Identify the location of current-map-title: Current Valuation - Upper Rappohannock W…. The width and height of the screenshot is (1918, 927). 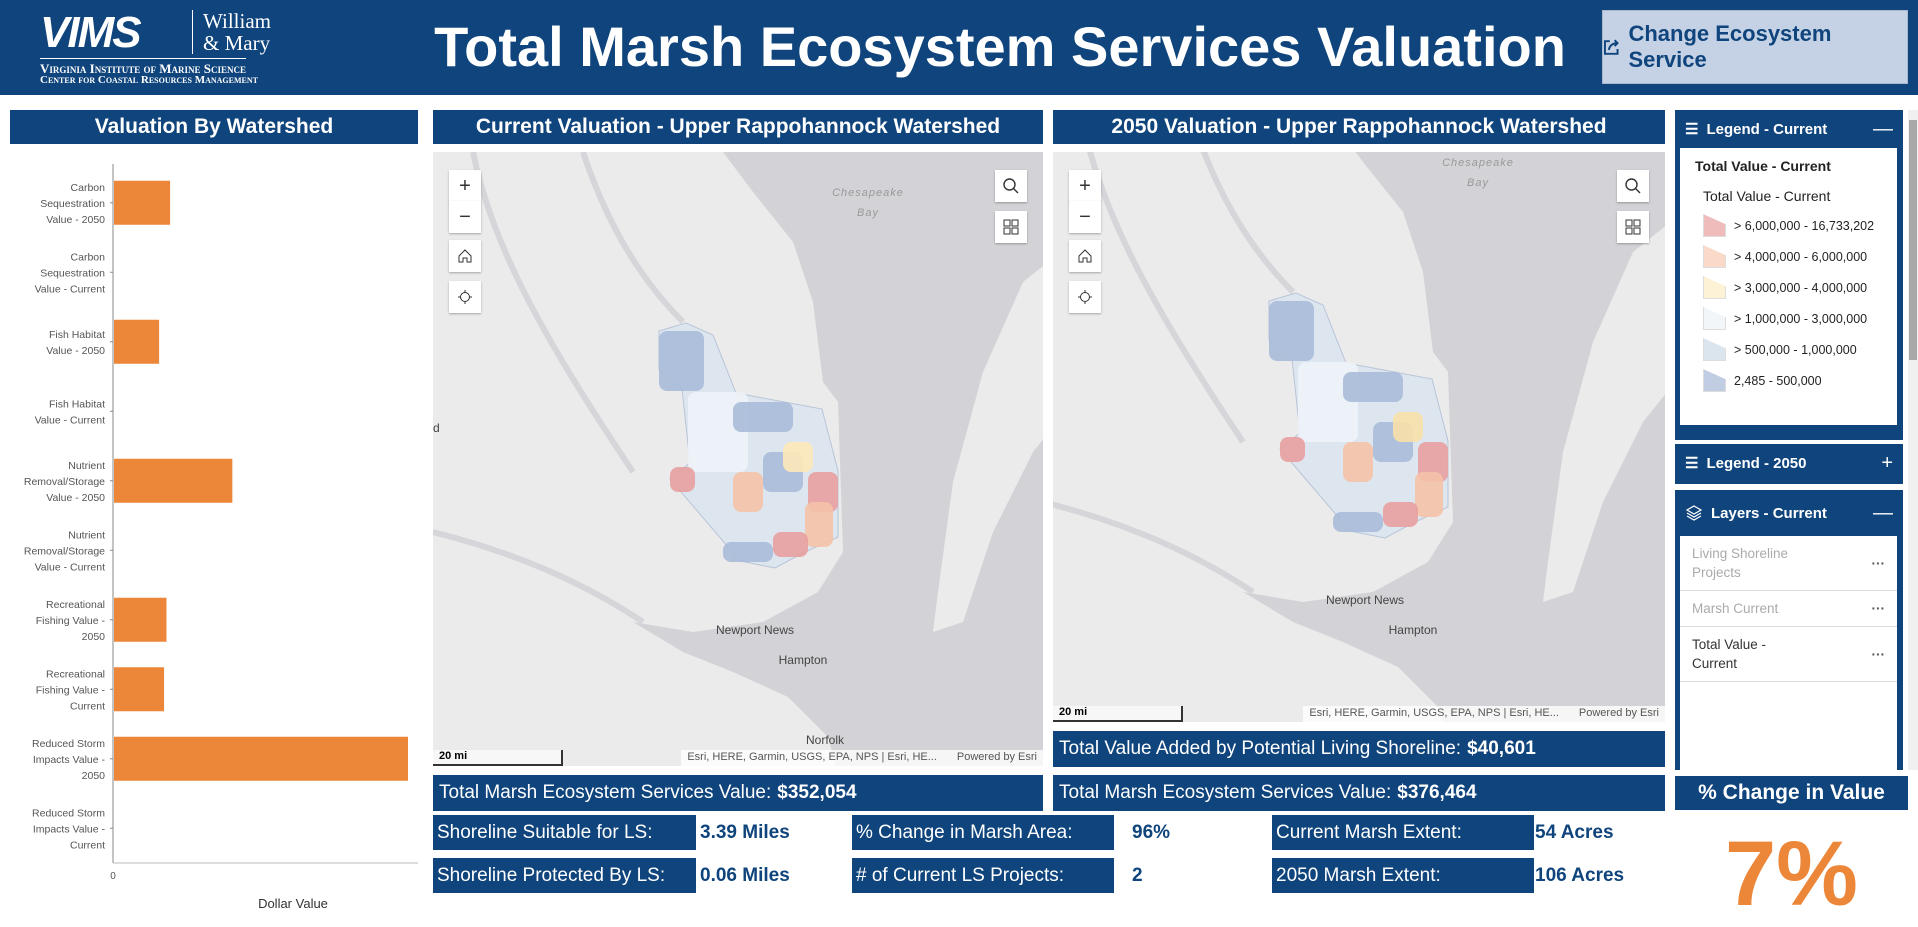
(738, 127).